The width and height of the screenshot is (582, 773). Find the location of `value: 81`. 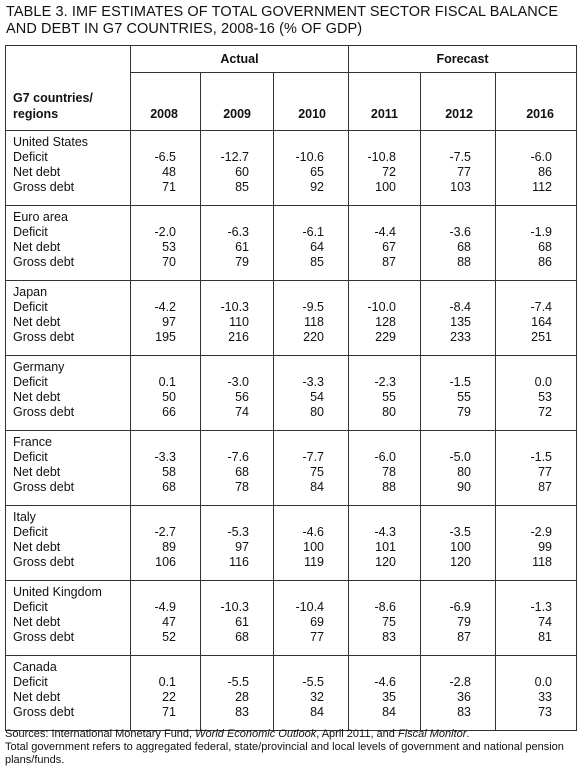

value: 81 is located at coordinates (545, 637).